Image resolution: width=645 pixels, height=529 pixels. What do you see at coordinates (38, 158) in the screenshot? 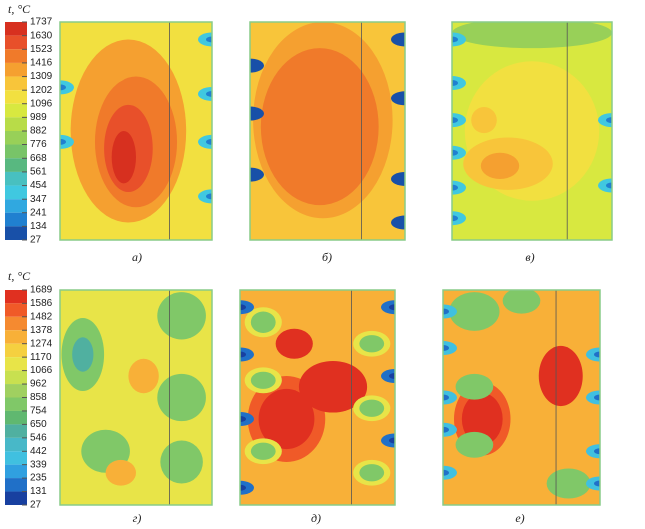
I see `colorbar-tick-label: 668` at bounding box center [38, 158].